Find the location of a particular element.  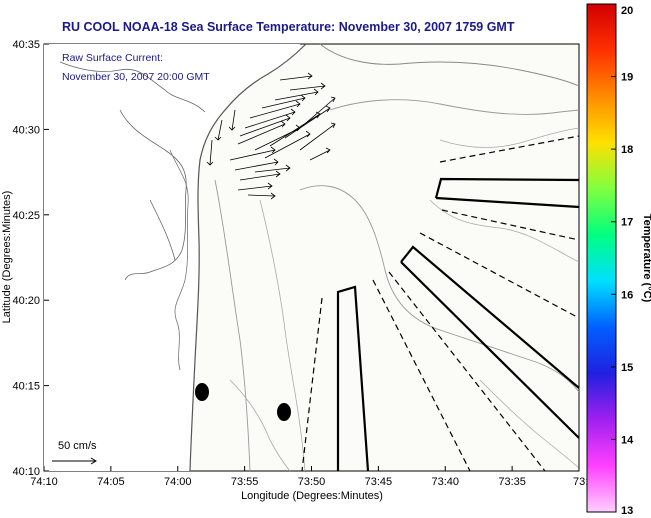

x-tick-label: 73:55 is located at coordinates (245, 482).